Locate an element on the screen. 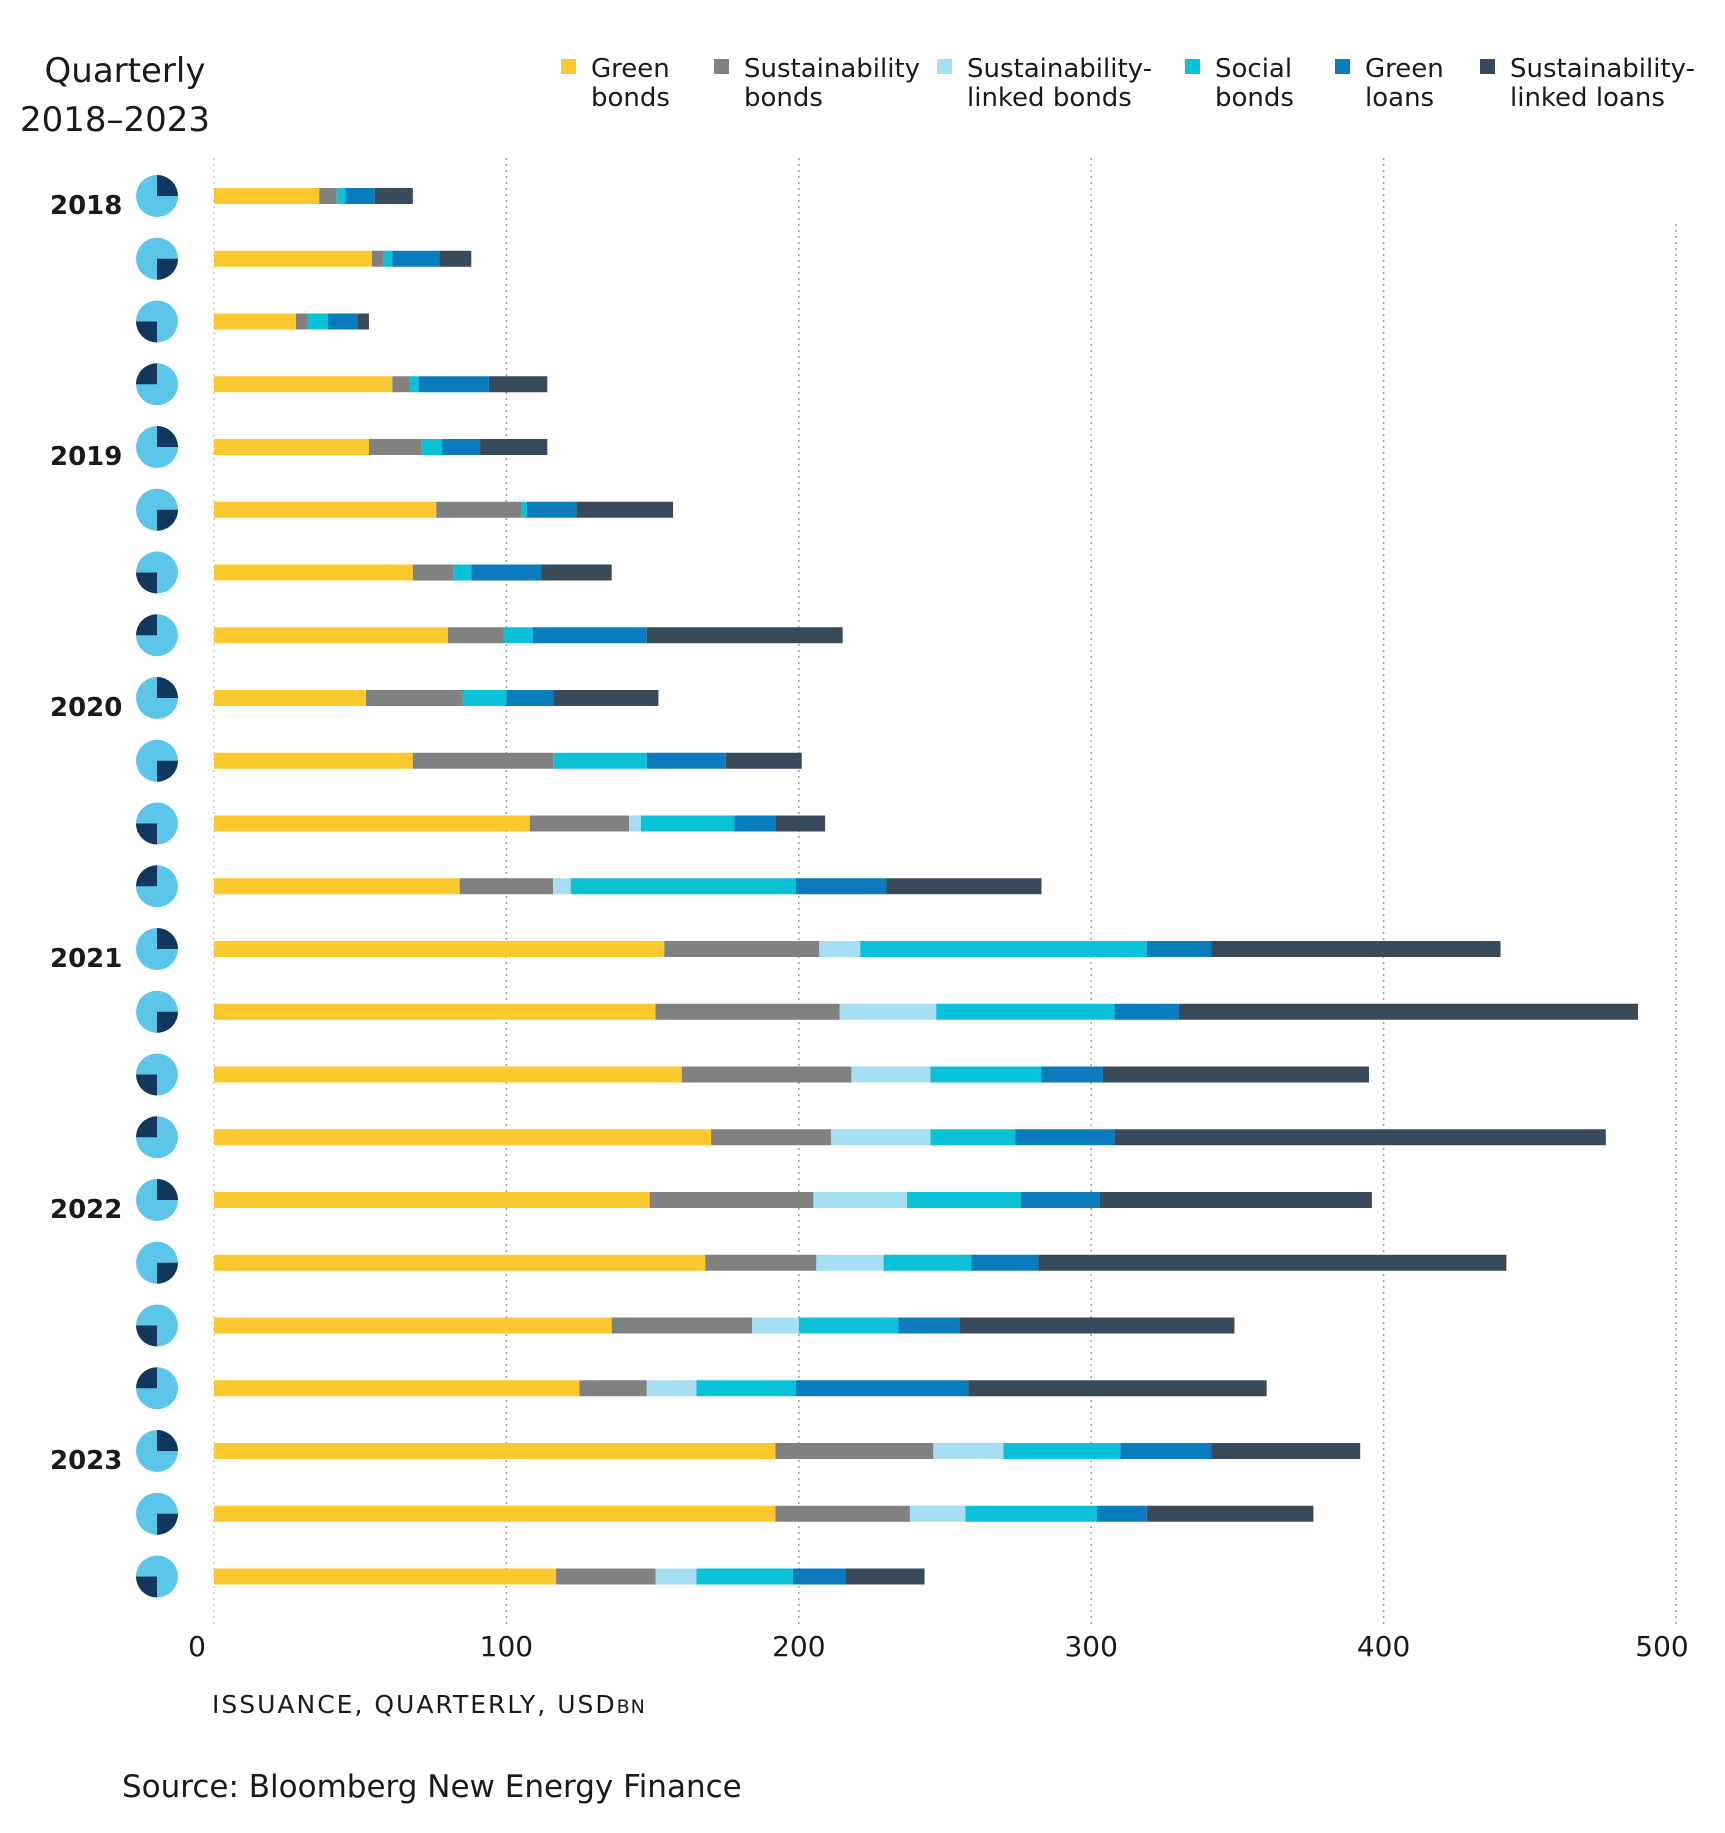 The image size is (1725, 1833). bar-segment-row11-series1 is located at coordinates (579, 823).